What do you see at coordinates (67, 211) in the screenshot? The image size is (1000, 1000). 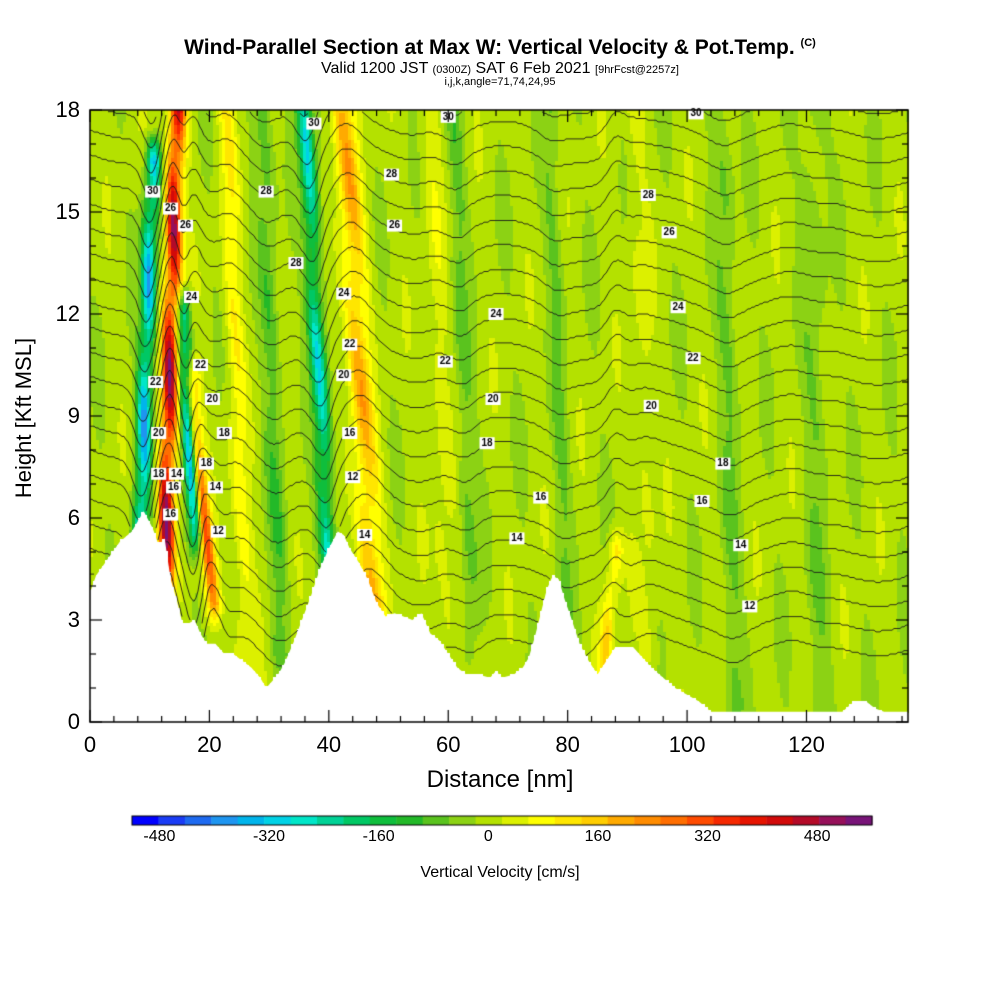 I see `y-tick-label: 15` at bounding box center [67, 211].